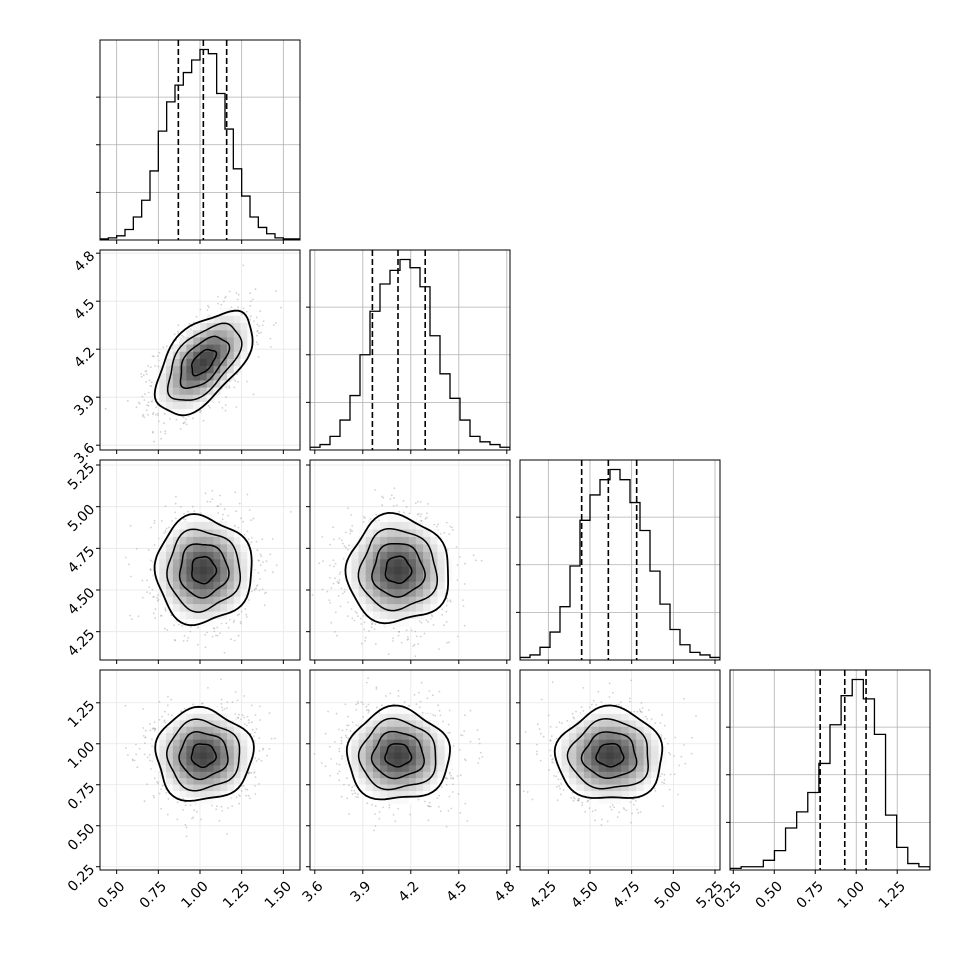 The image size is (970, 975). What do you see at coordinates (81, 601) in the screenshot?
I see `y-tick-label: 4.50` at bounding box center [81, 601].